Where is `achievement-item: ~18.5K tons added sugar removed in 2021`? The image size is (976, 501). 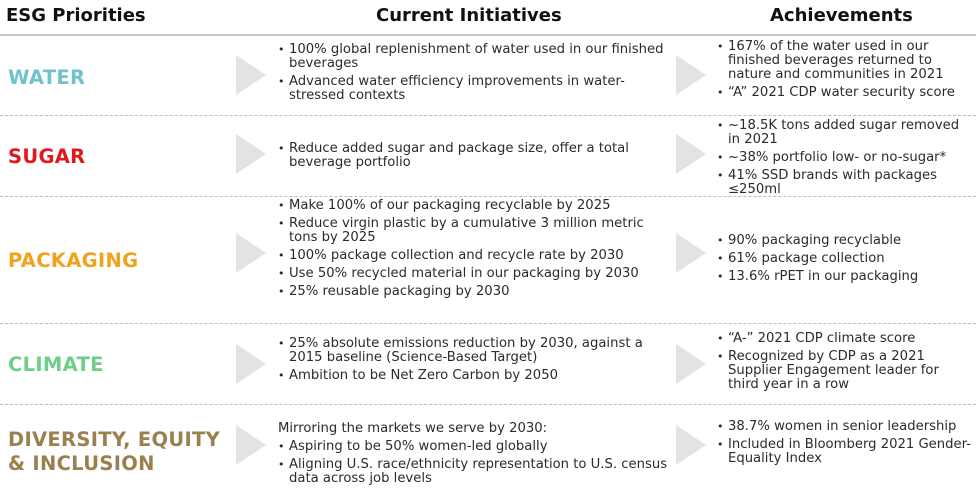 achievement-item: ~18.5K tons added sugar removed in 2021 is located at coordinates (845, 133).